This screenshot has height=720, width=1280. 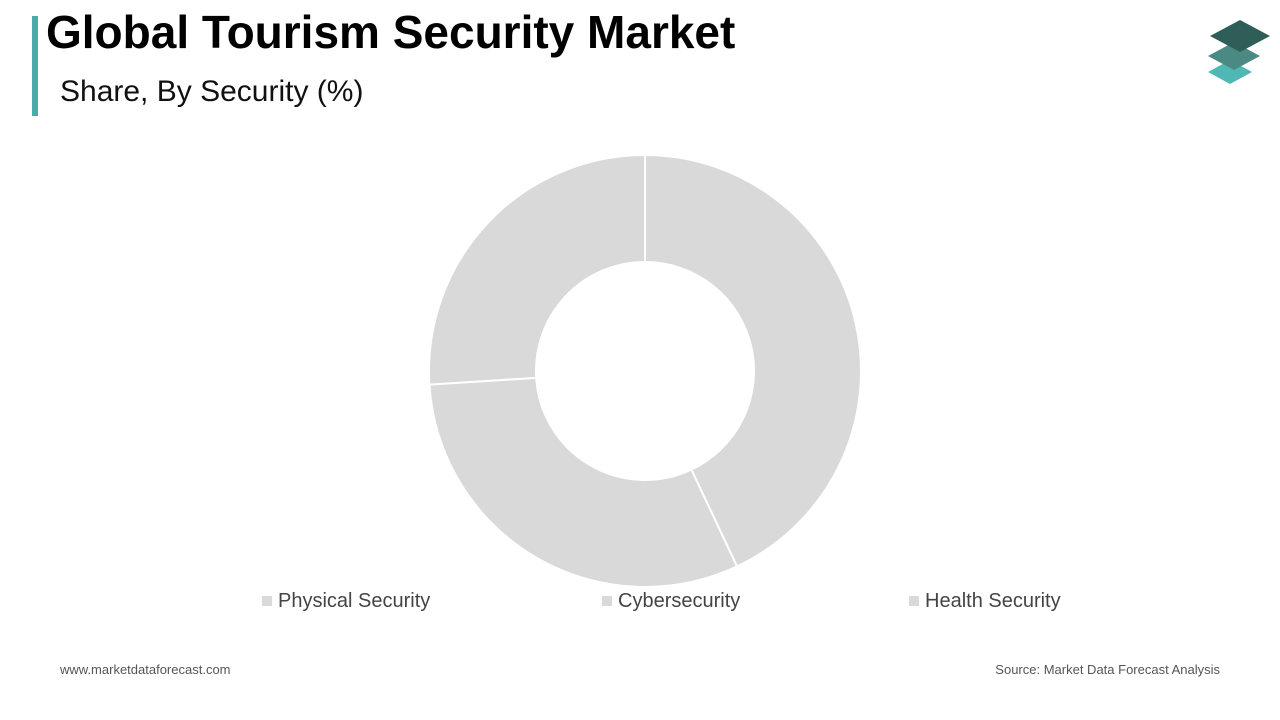 I want to click on legend-item-cybersecurity: Cybersecurity, so click(x=671, y=601).